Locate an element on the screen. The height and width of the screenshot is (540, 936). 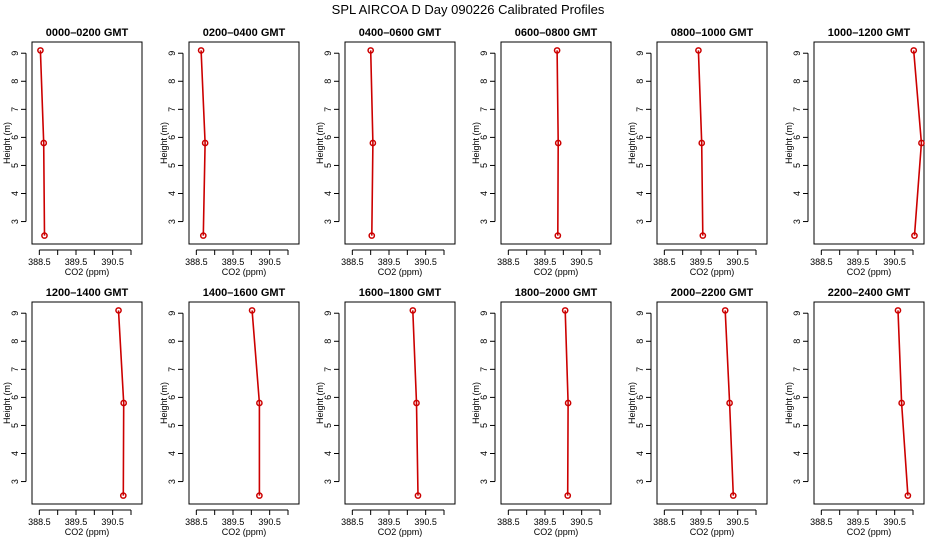
panel-title: 1200–1400 GMT is located at coordinates (87, 293).